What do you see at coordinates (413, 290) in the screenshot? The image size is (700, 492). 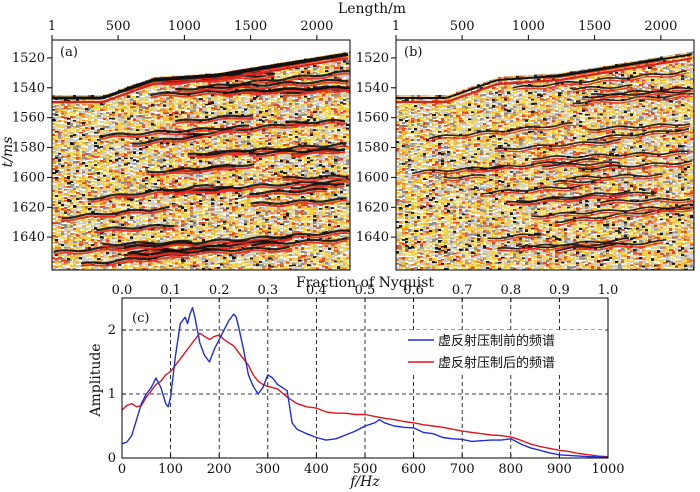 I see `nyquist-tick-label: 0.6` at bounding box center [413, 290].